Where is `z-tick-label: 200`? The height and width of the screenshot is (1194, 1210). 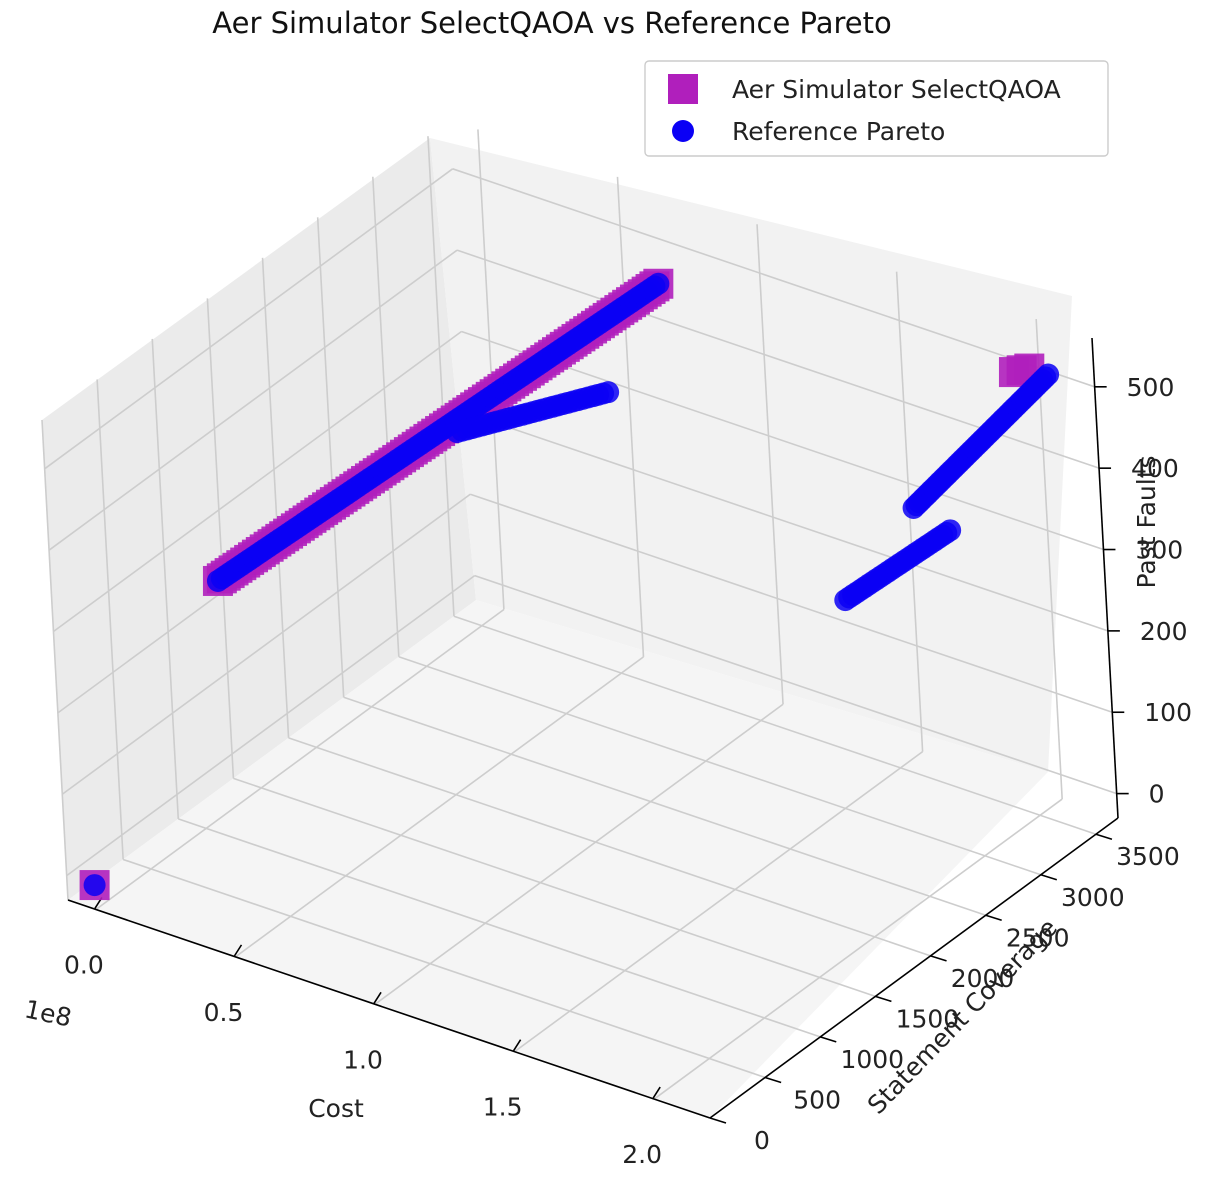 z-tick-label: 200 is located at coordinates (1164, 631).